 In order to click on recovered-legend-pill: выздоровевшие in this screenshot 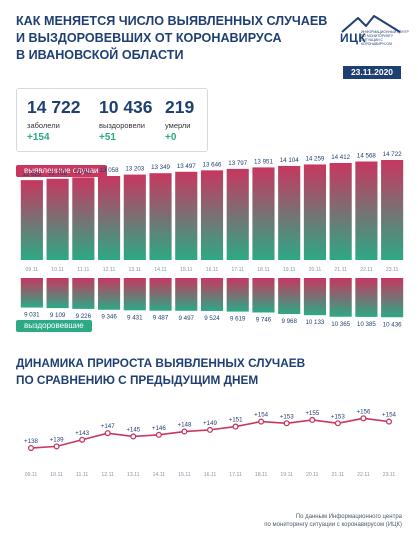, I will do `click(54, 326)`.